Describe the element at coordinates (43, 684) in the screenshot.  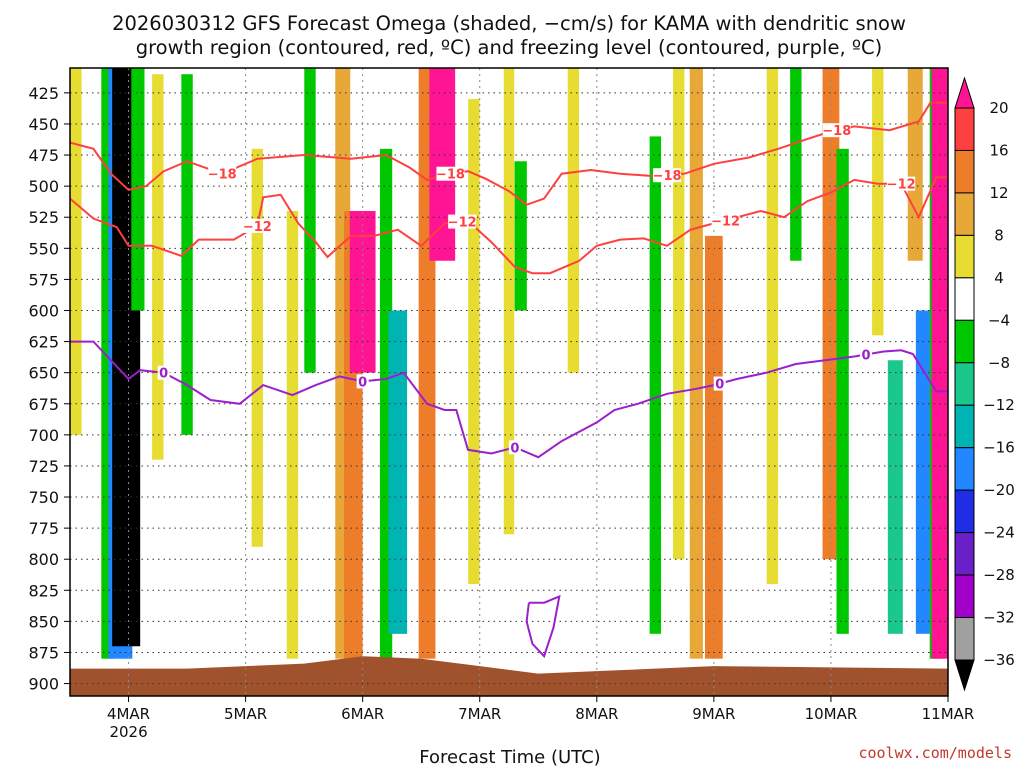
I see `y-tick-label-900: 900` at that location.